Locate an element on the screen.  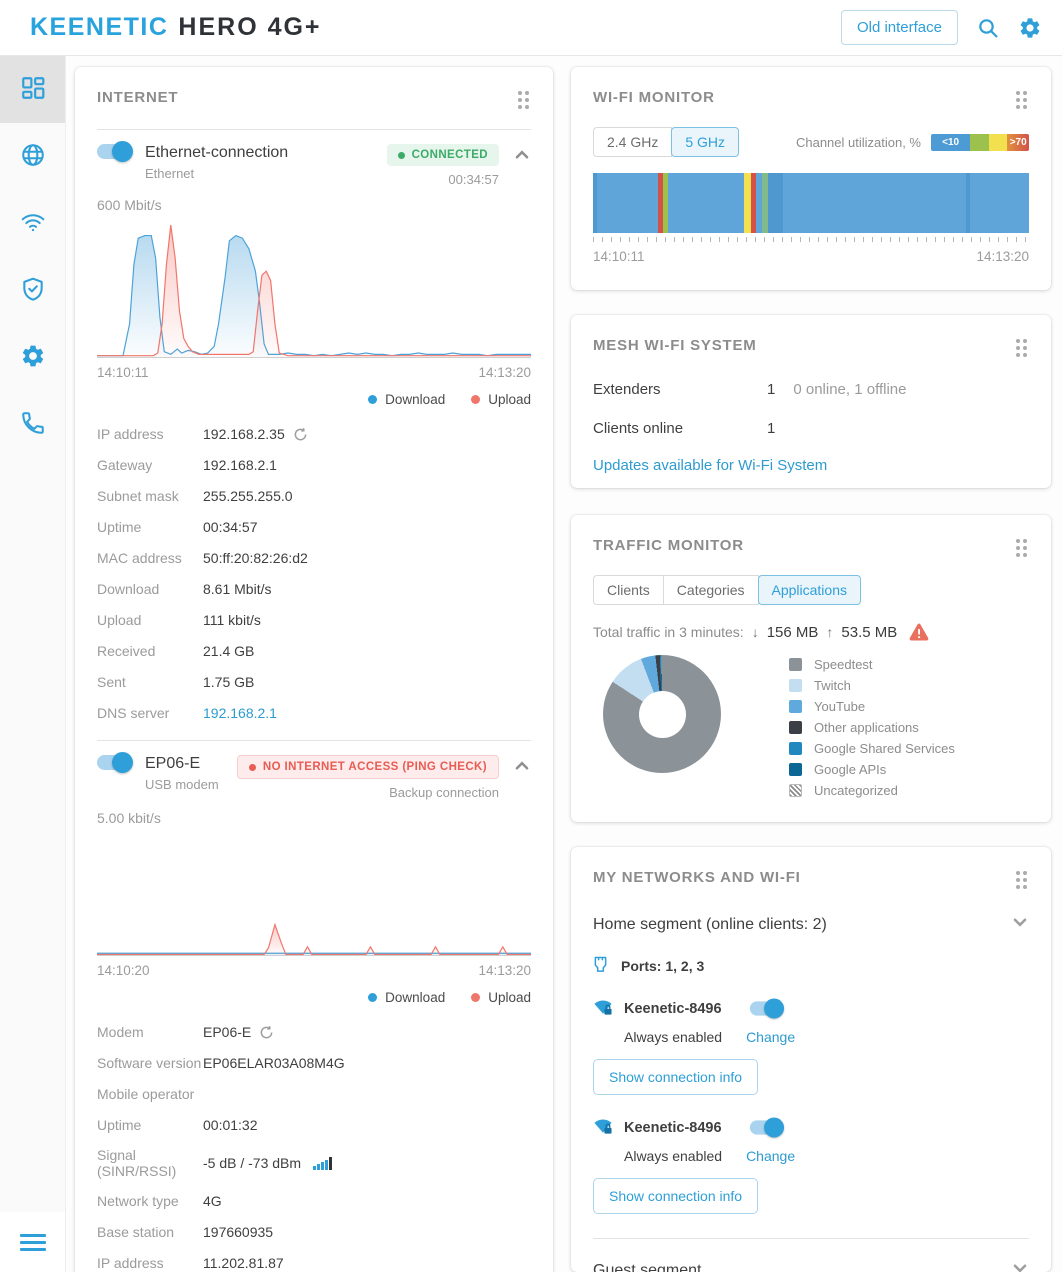
ports-row: Ports: 1, 2, 3 is located at coordinates (811, 966).